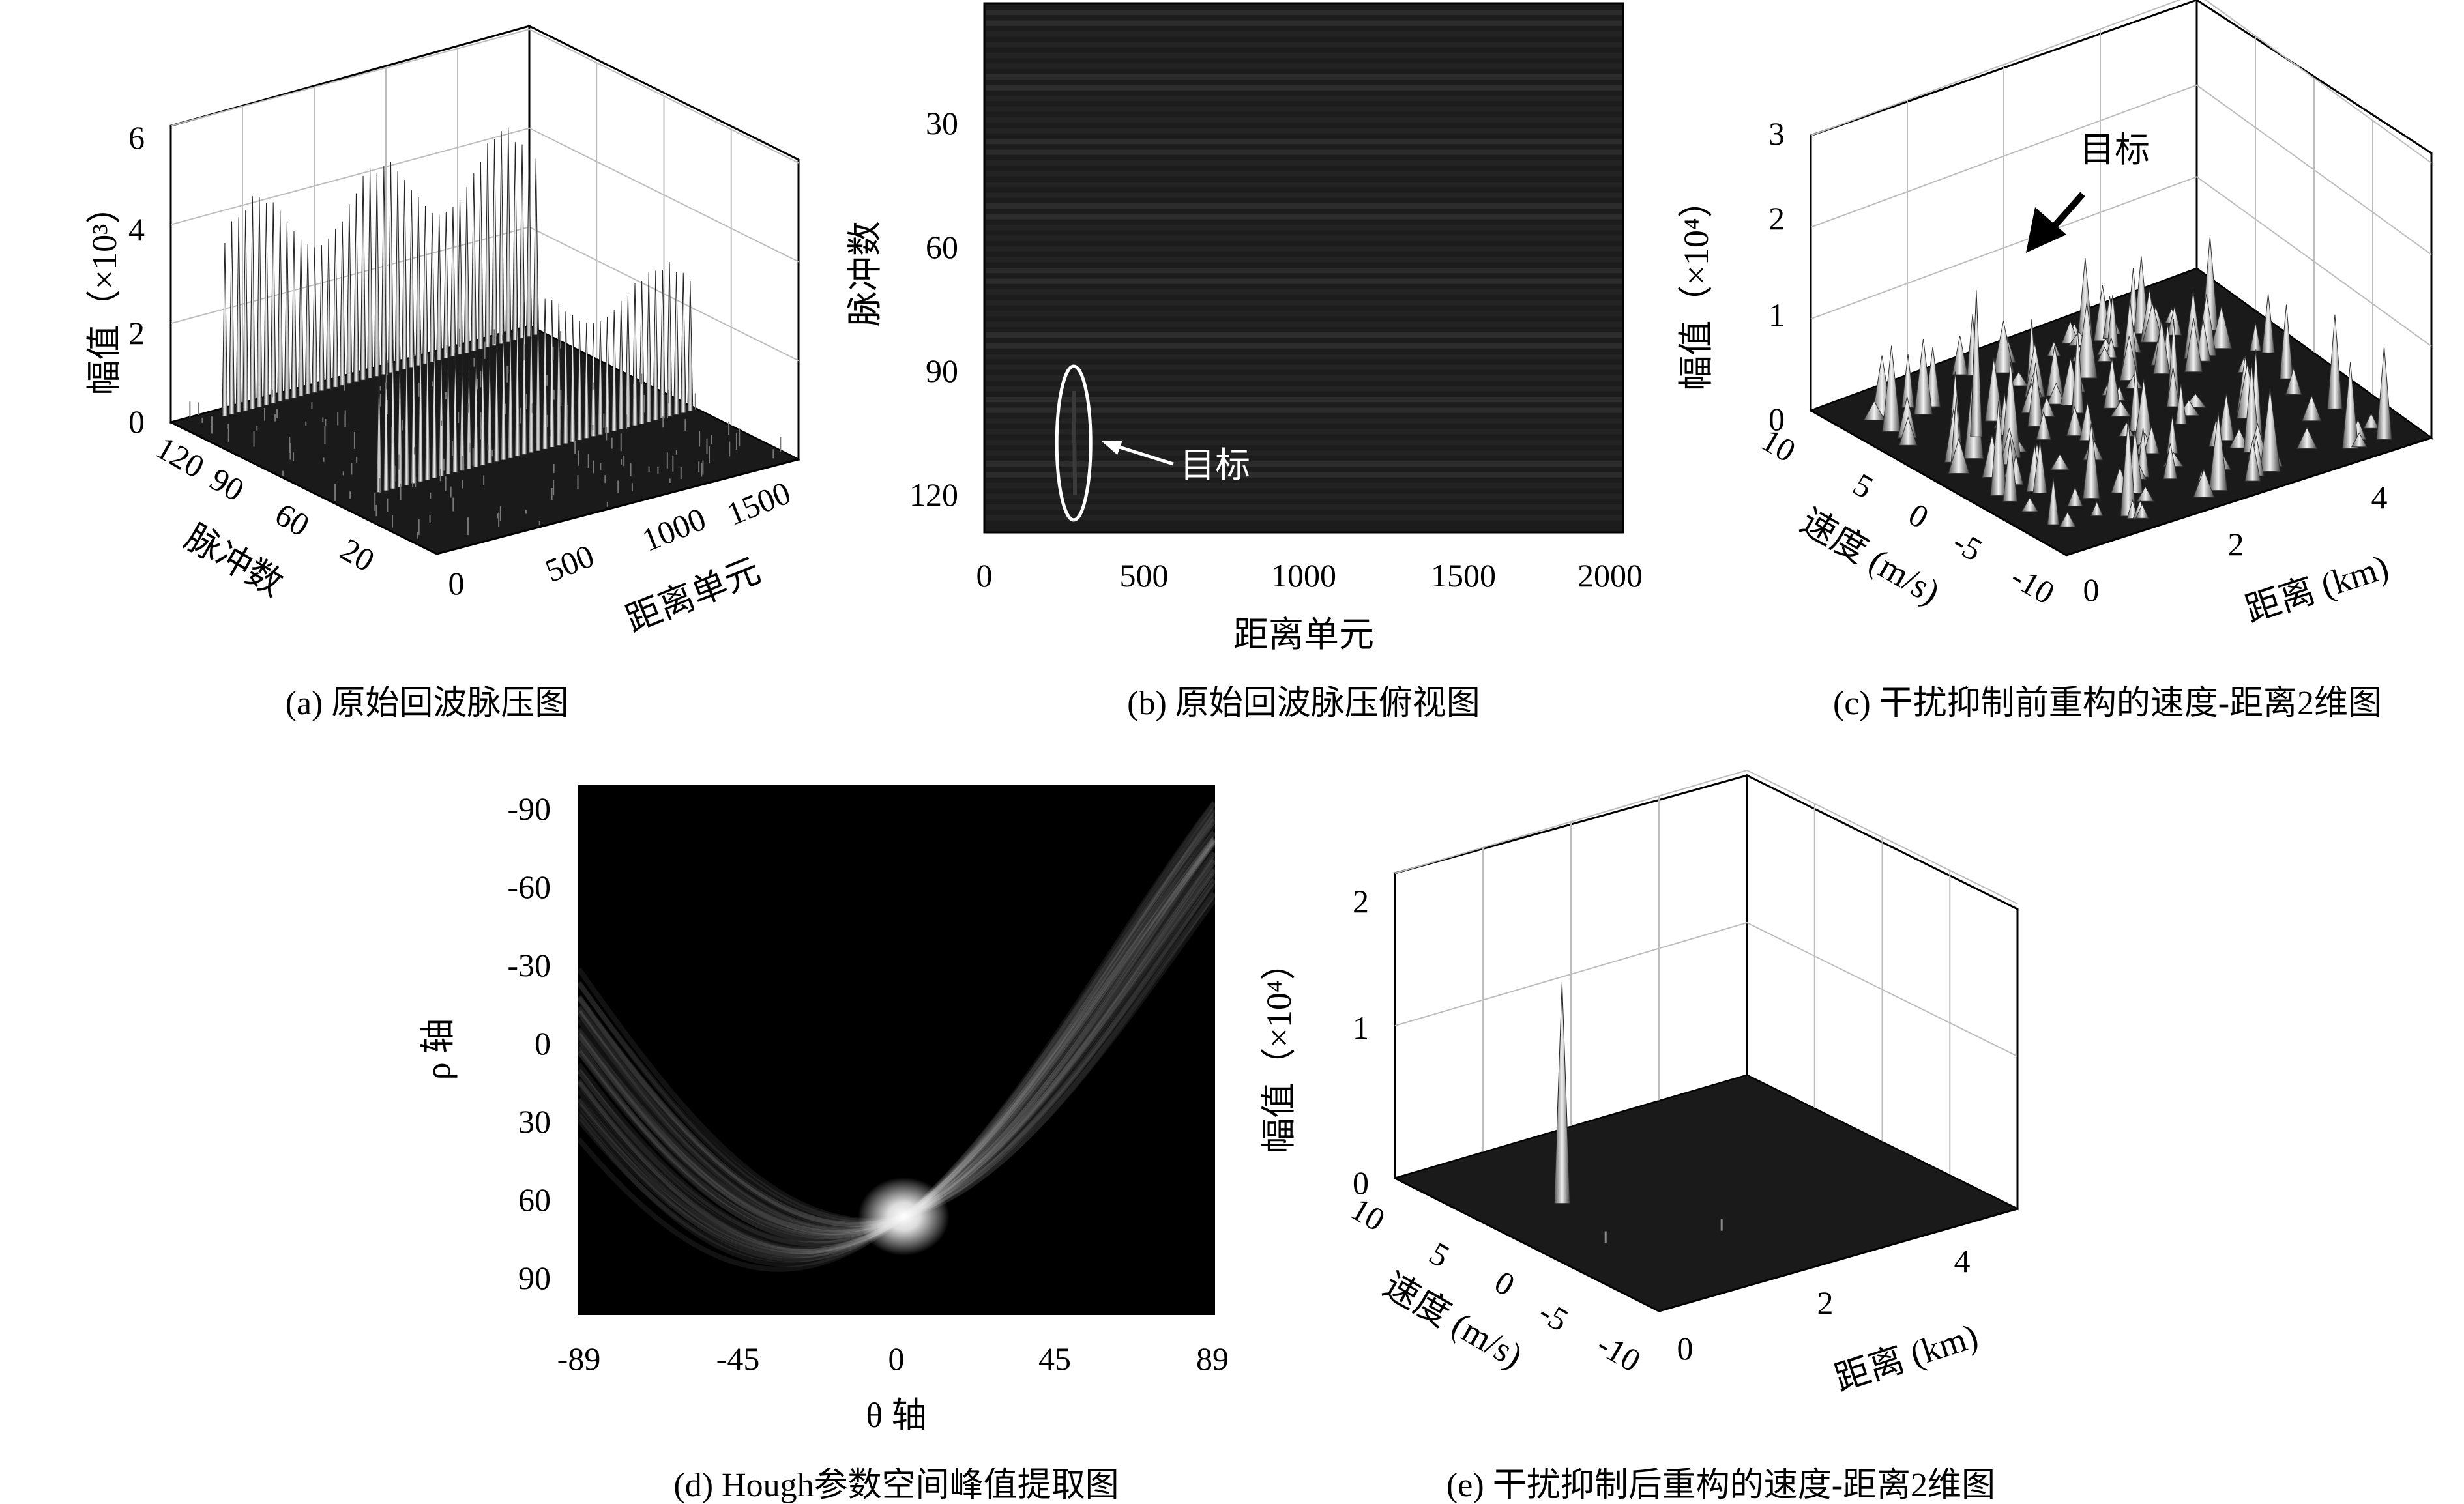 The image size is (2464, 1504). Describe the element at coordinates (1505, 1283) in the screenshot. I see `e-y-tick-2: 0` at that location.